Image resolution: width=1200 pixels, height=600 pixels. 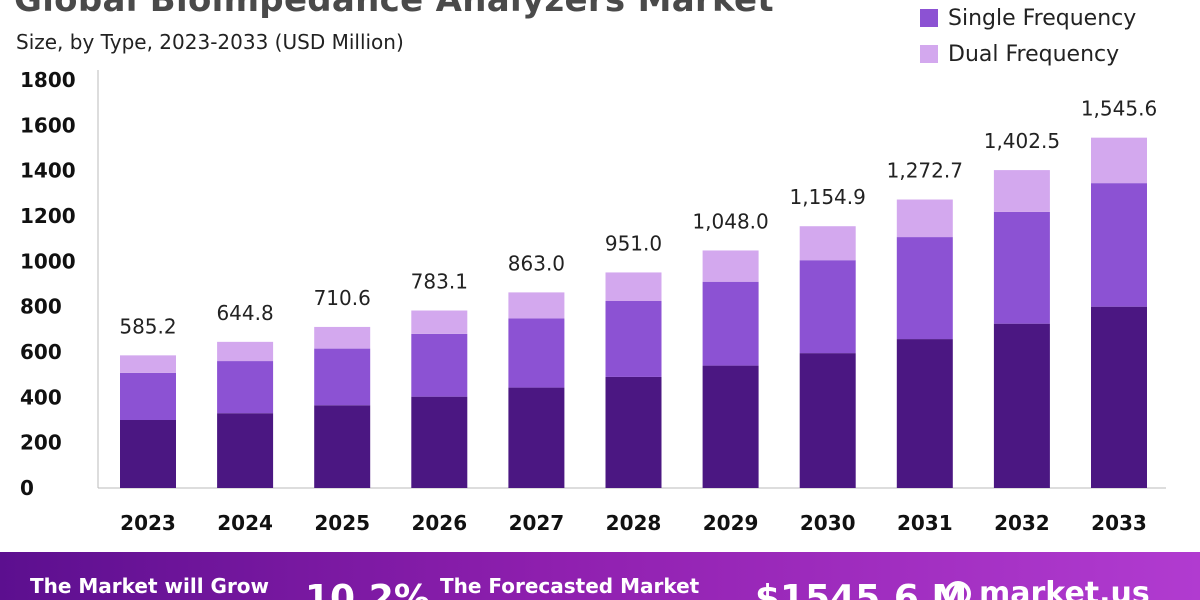 I want to click on x-tick-label: 2025, so click(x=342, y=523).